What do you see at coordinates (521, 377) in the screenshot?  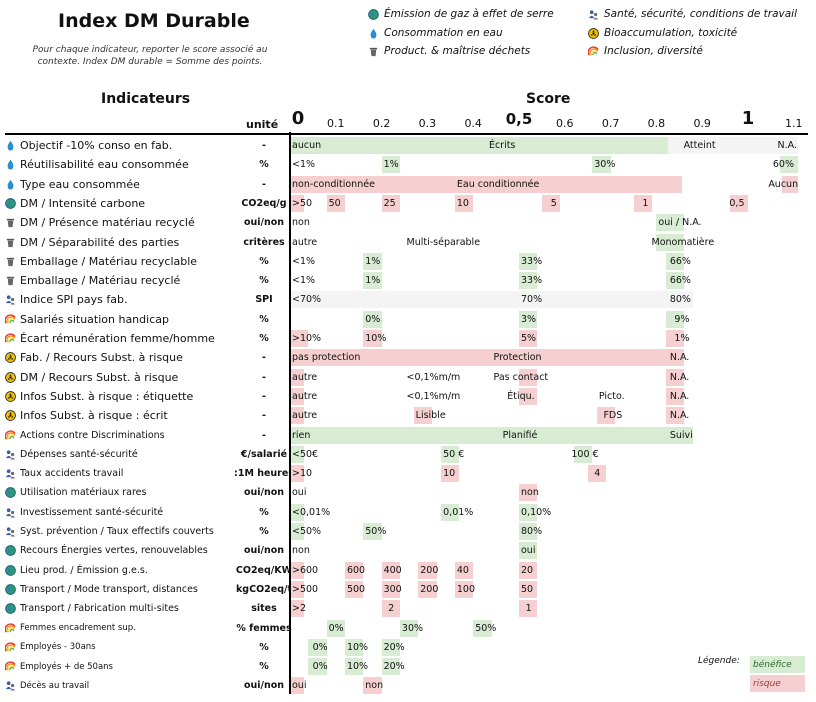 I see `score-cell: Pas contact` at bounding box center [521, 377].